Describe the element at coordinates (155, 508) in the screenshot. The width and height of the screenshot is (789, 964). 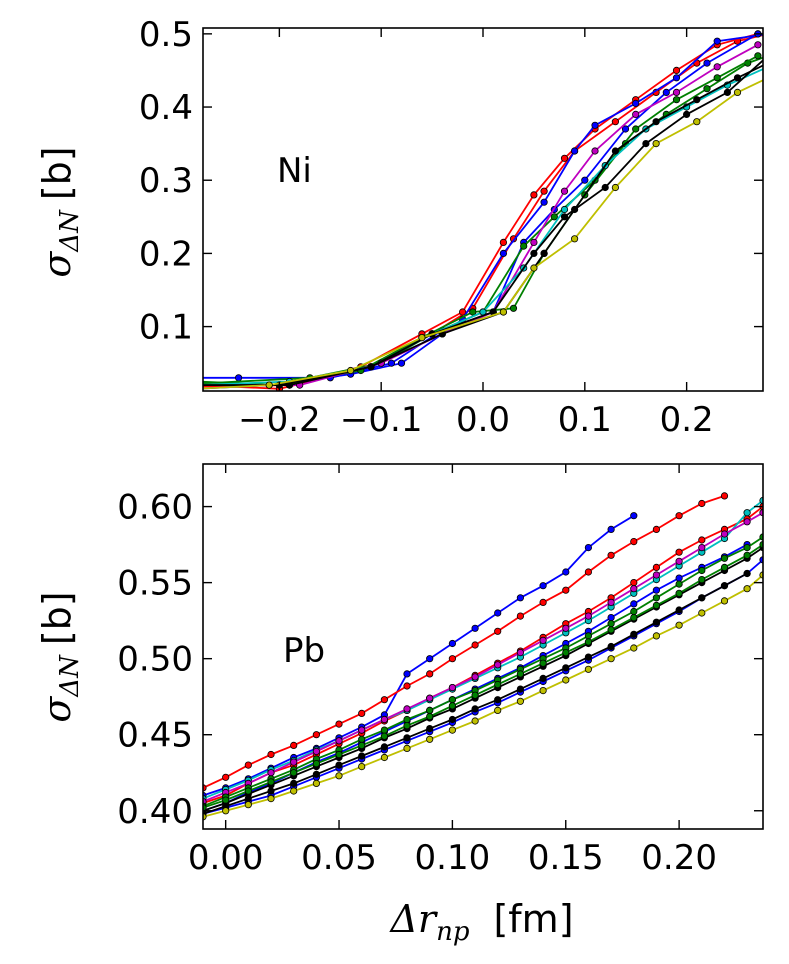
I see `y-tick-label: 0.60` at that location.